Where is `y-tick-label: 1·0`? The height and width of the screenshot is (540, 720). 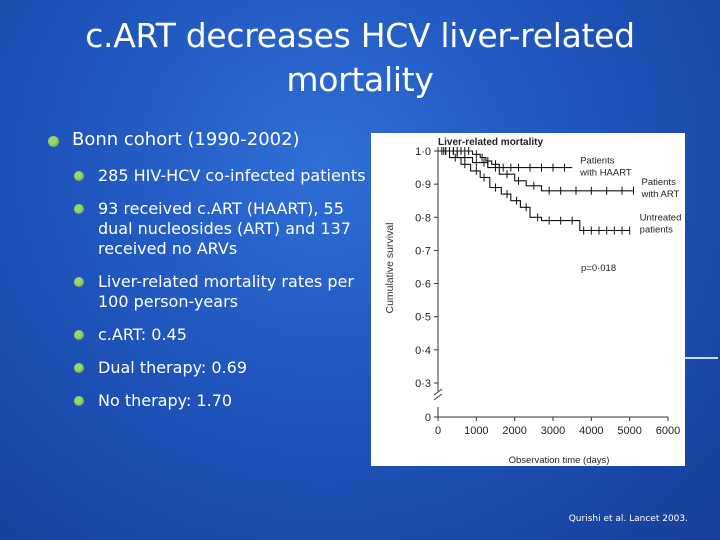
y-tick-label: 1·0 is located at coordinates (423, 152).